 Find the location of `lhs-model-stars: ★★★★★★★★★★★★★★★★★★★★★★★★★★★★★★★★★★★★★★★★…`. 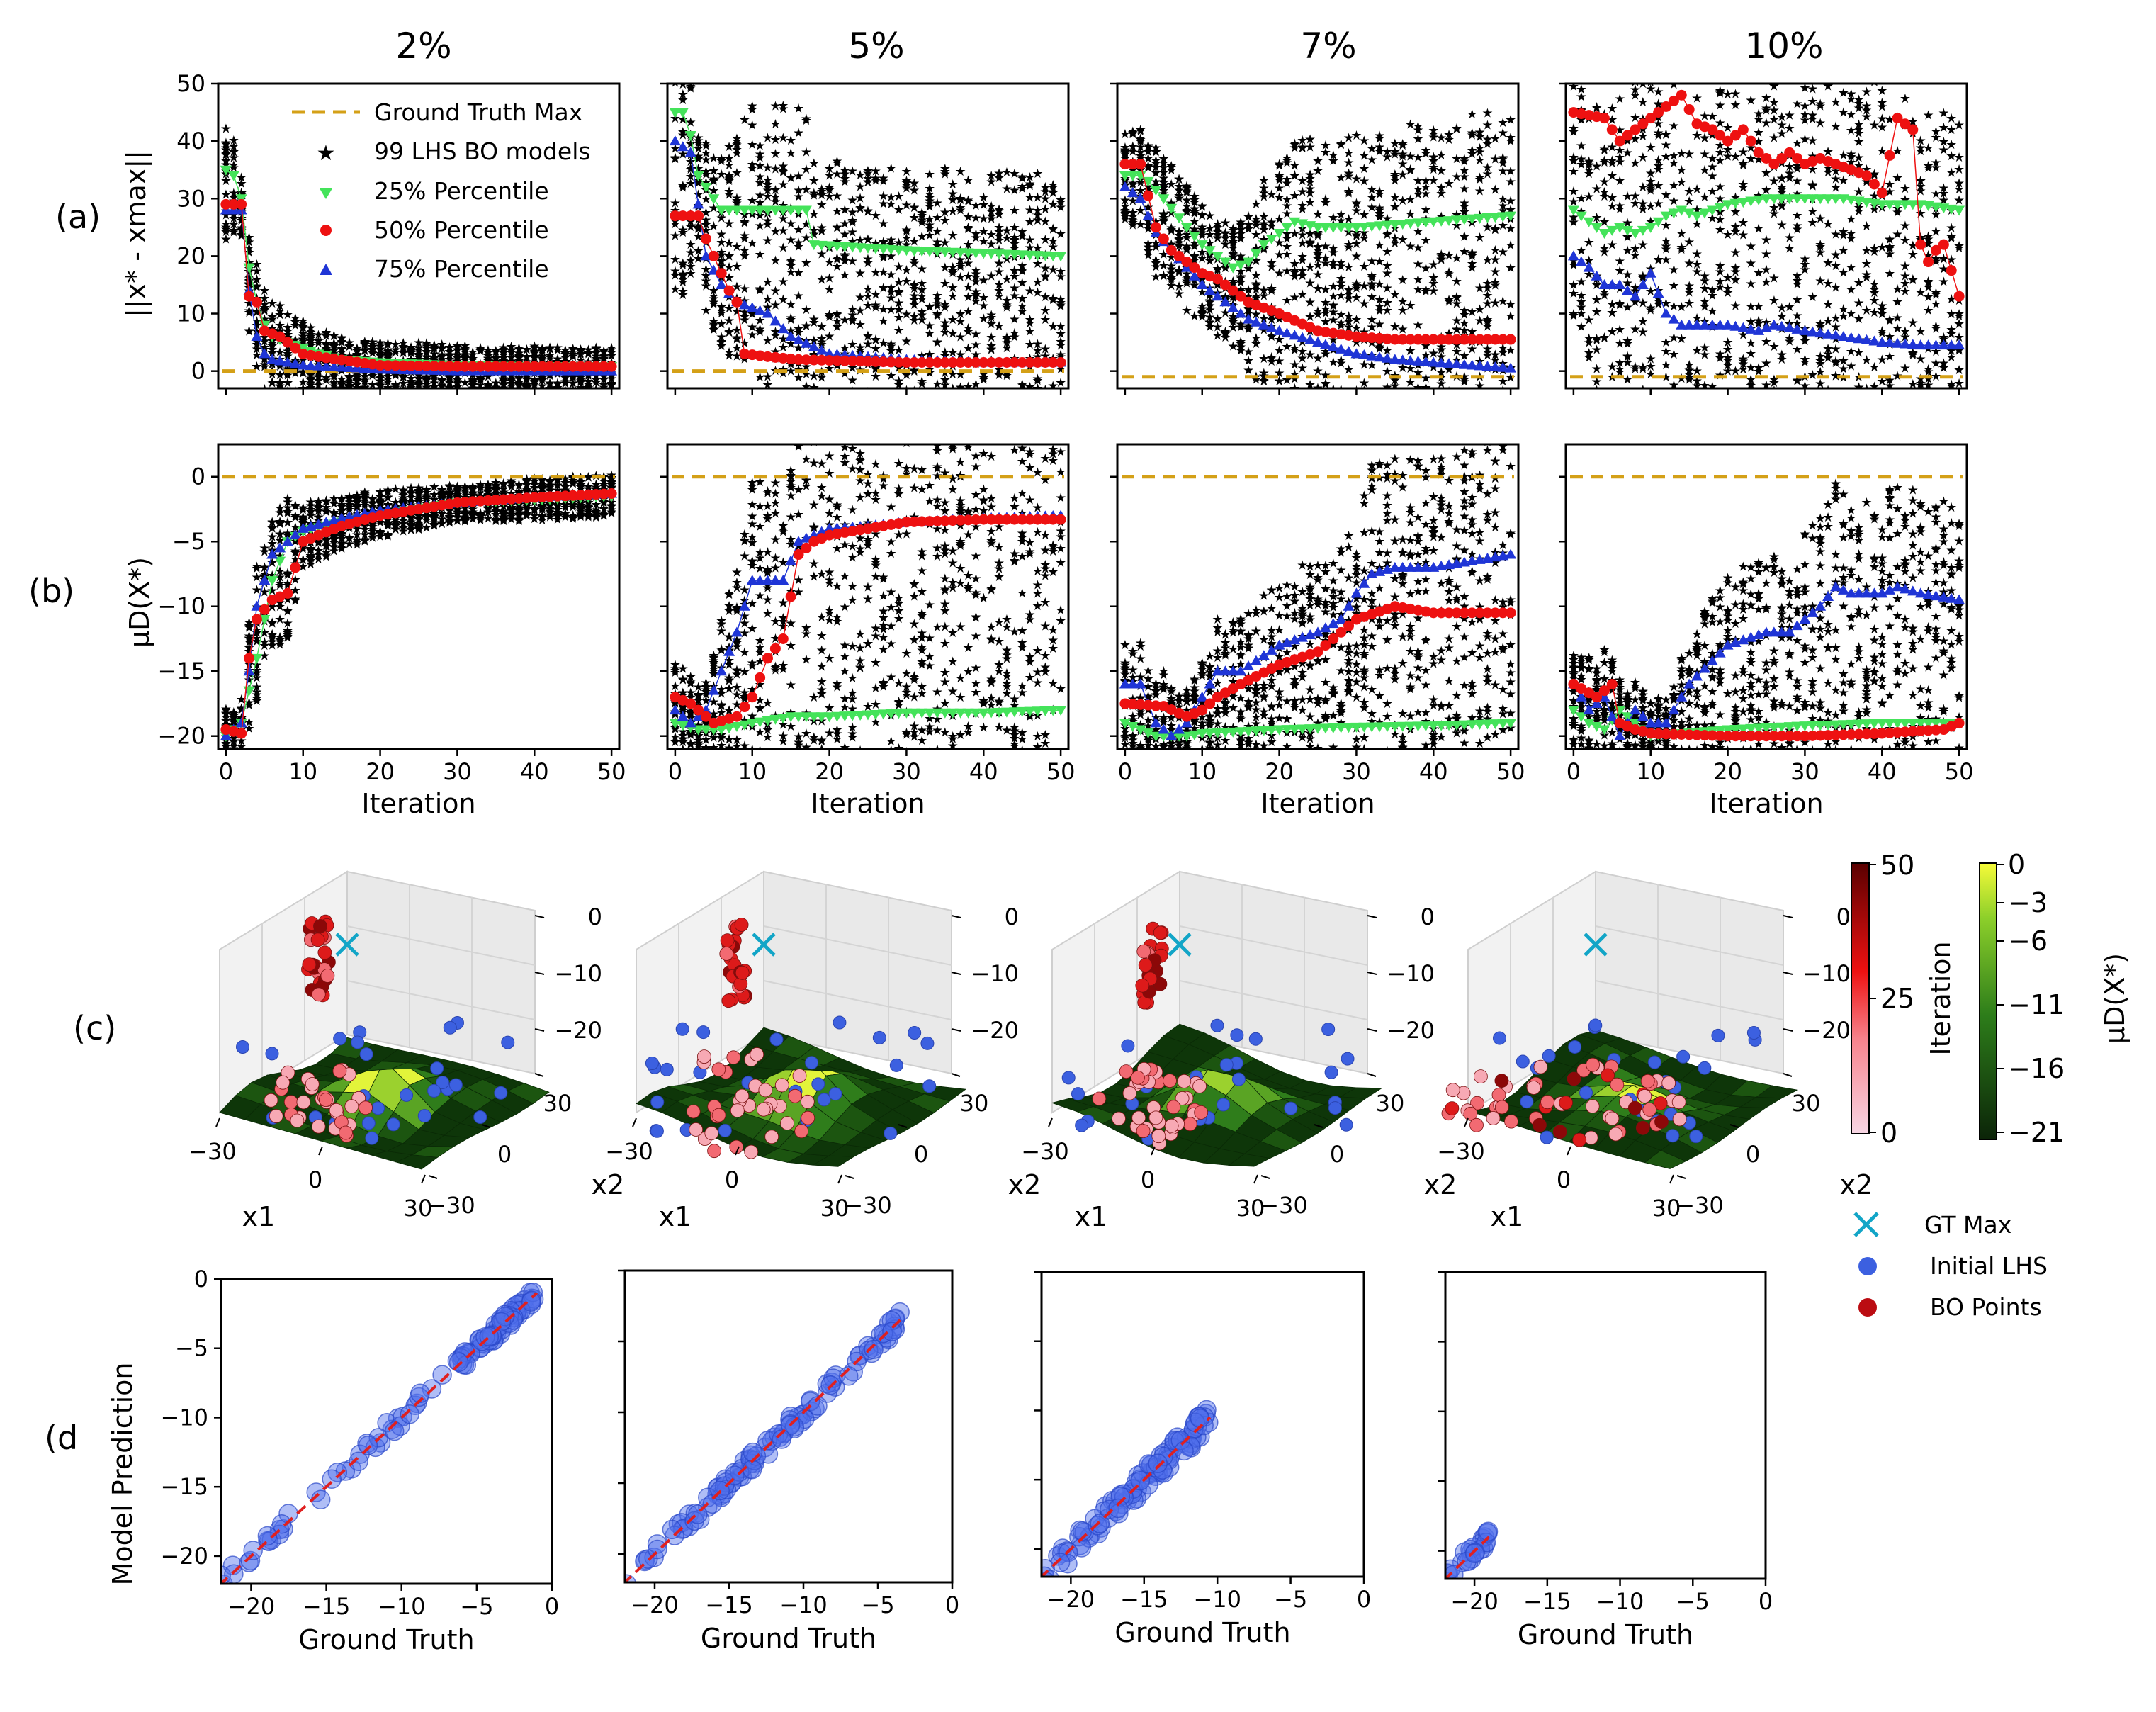

lhs-model-stars: ★★★★★★★★★★★★★★★★★★★★★★★★★★★★★★★★★★★★★★★★… is located at coordinates (1317, 275).